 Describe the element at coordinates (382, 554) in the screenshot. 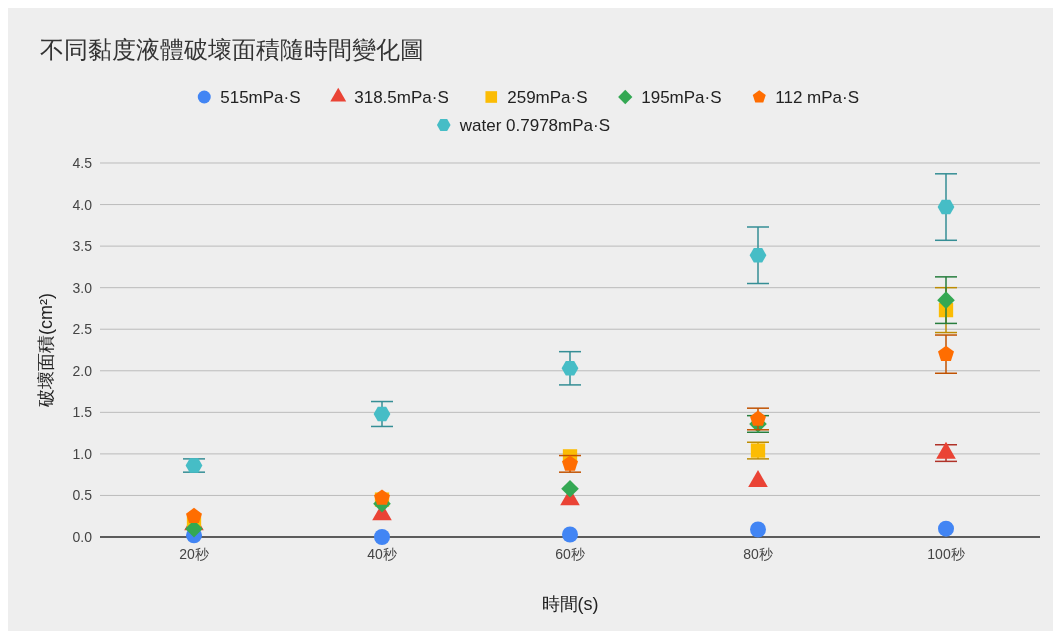

I see `x-tick-label: 40秒` at that location.